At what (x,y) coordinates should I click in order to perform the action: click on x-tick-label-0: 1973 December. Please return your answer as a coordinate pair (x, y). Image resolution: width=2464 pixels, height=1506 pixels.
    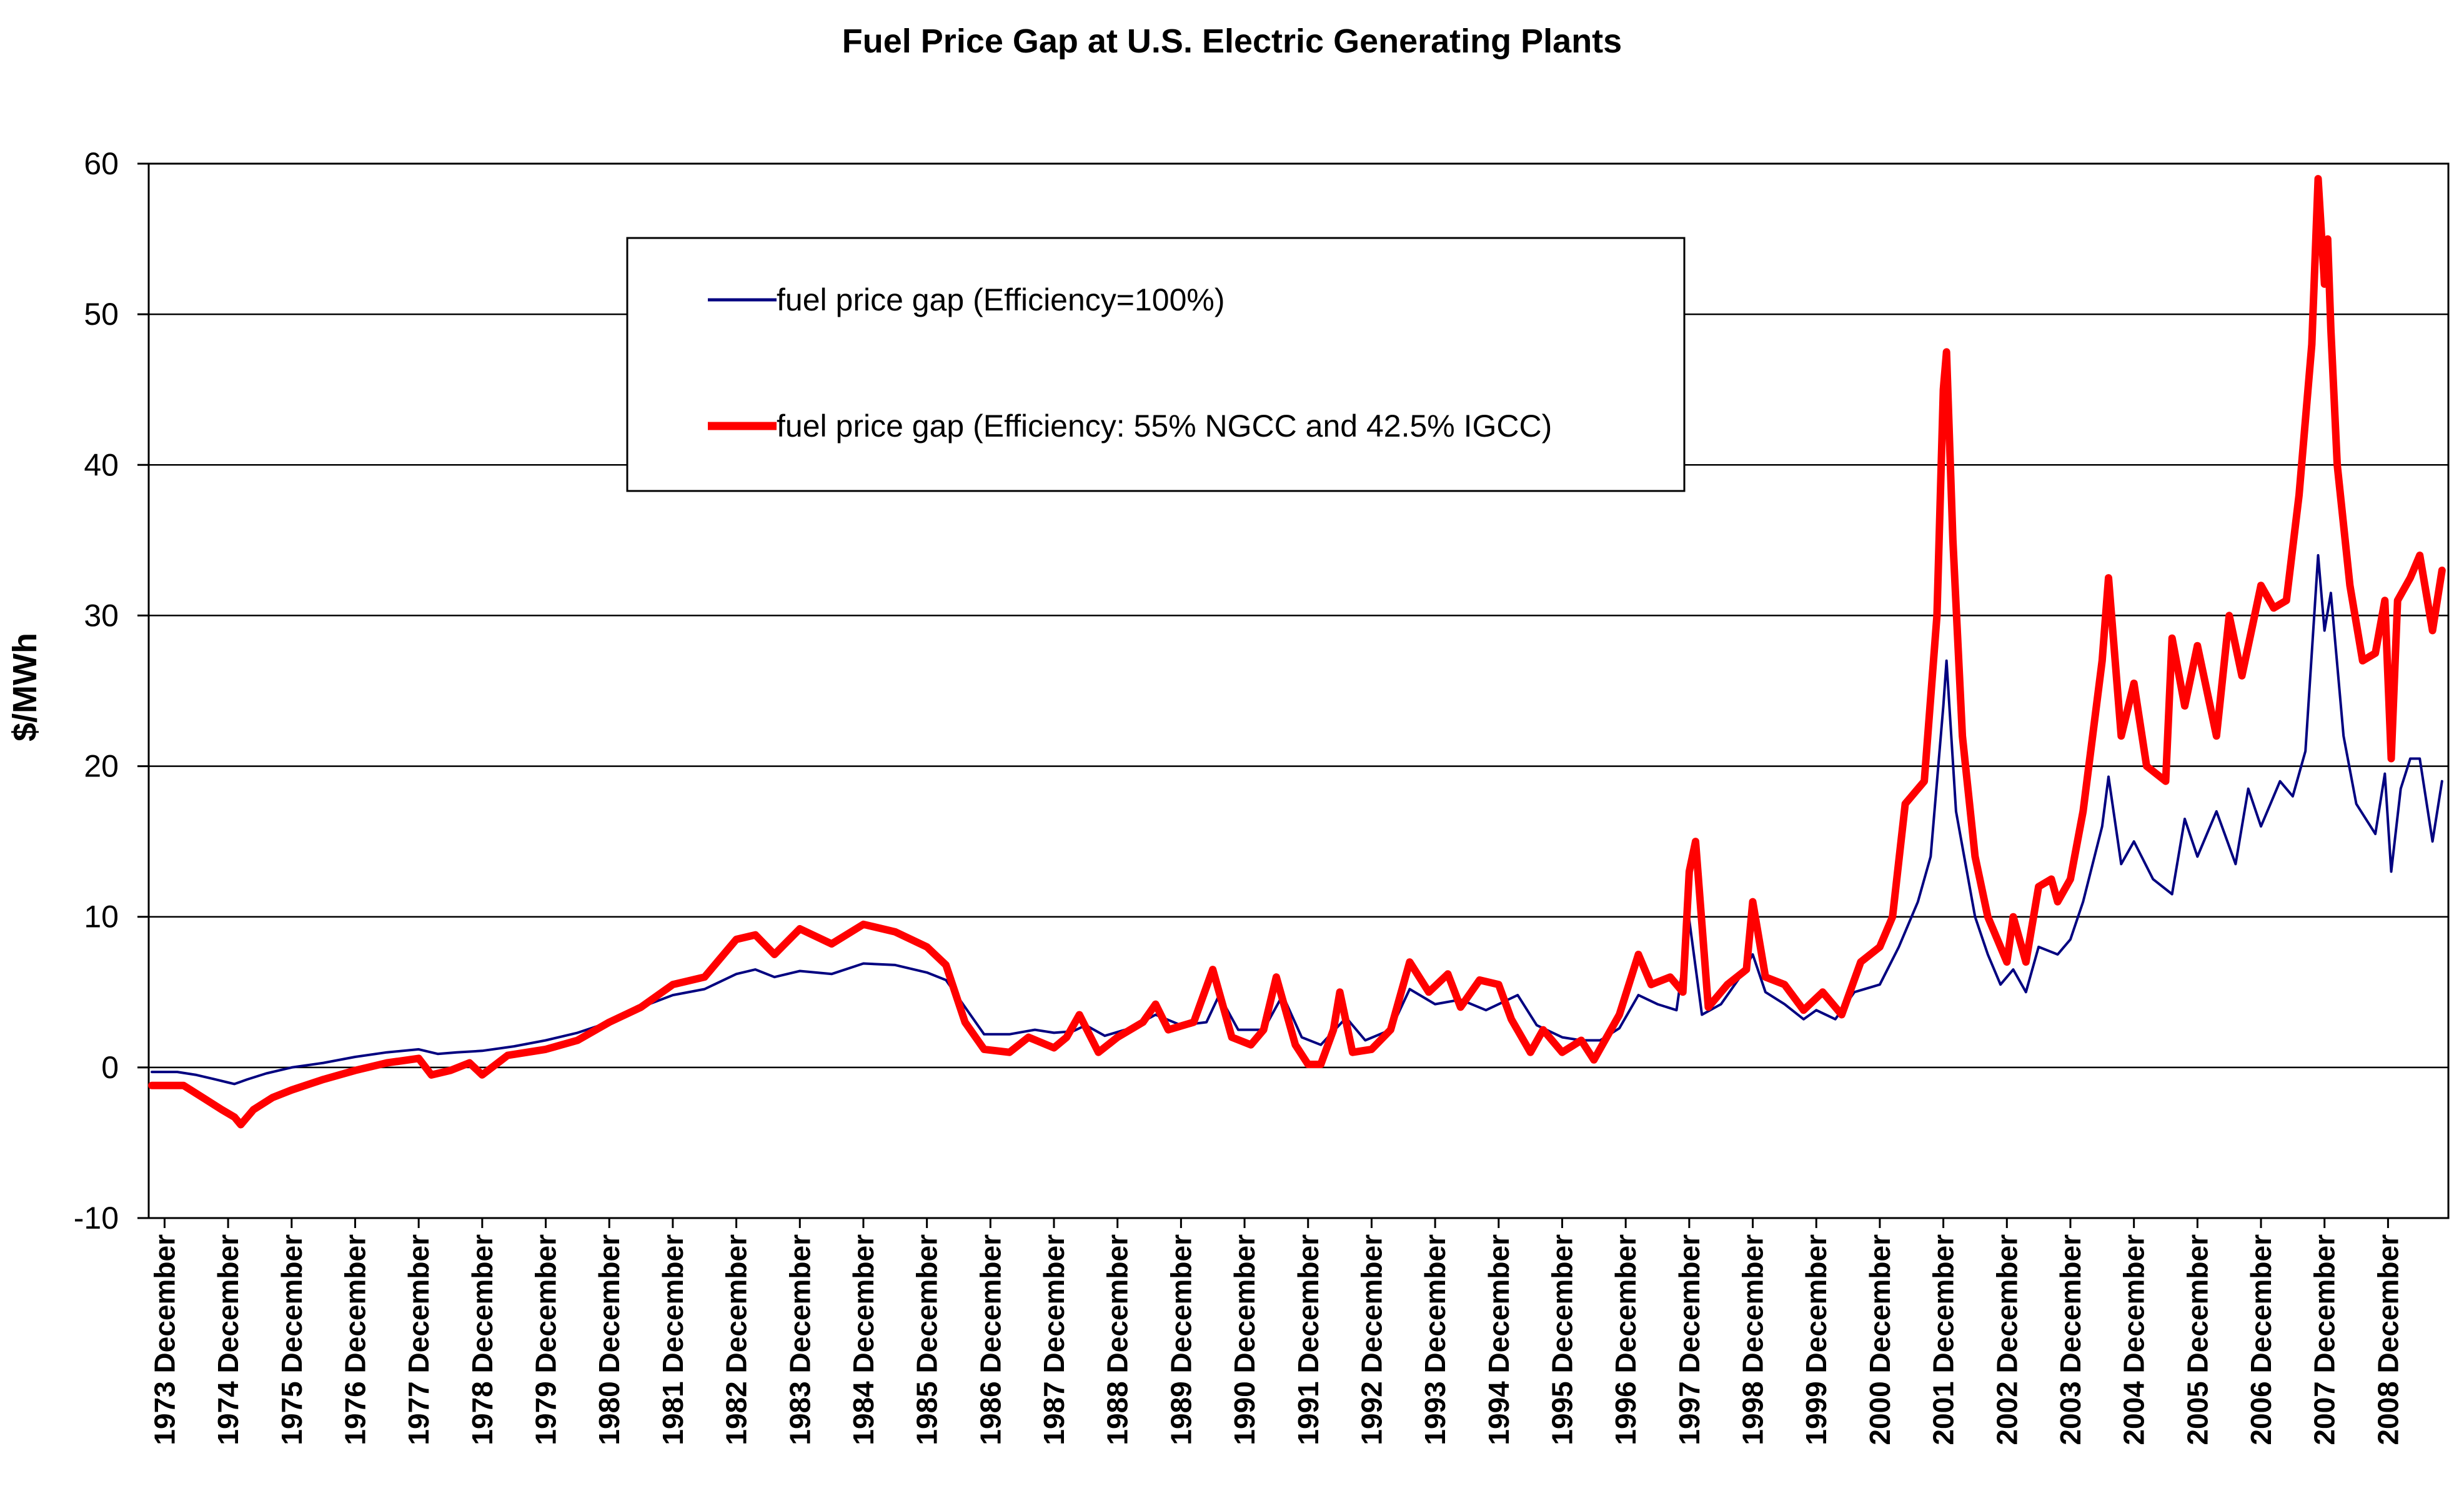
    Looking at the image, I should click on (165, 1339).